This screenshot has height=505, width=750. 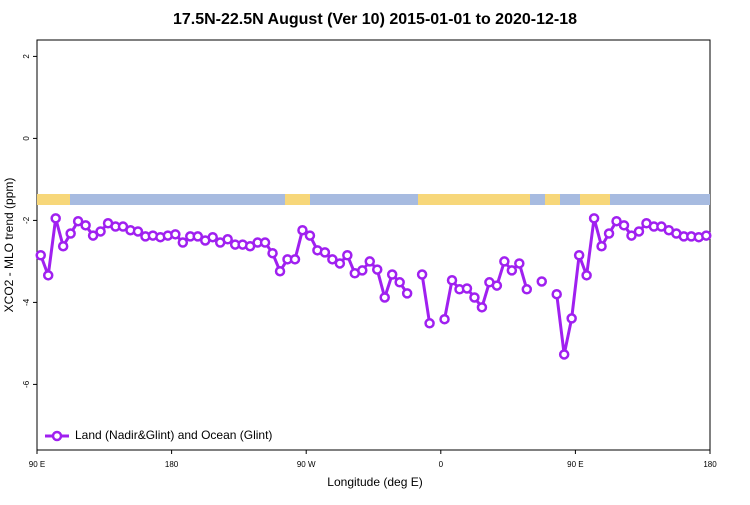 I want to click on map-strip, so click(x=373, y=199).